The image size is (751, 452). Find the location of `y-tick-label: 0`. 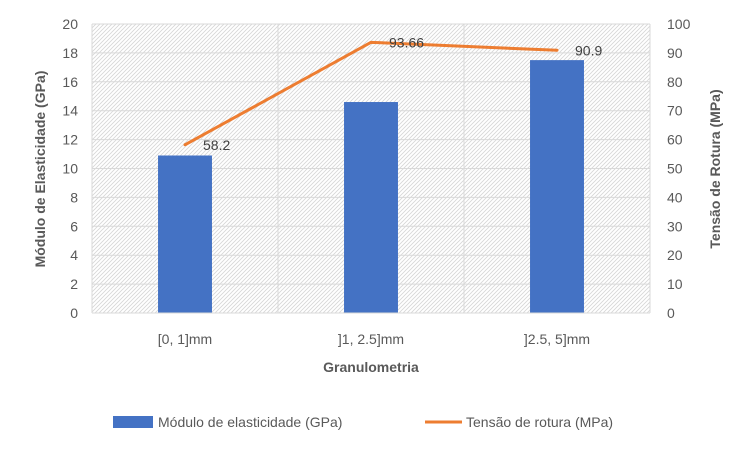

y-tick-label: 0 is located at coordinates (74, 313).